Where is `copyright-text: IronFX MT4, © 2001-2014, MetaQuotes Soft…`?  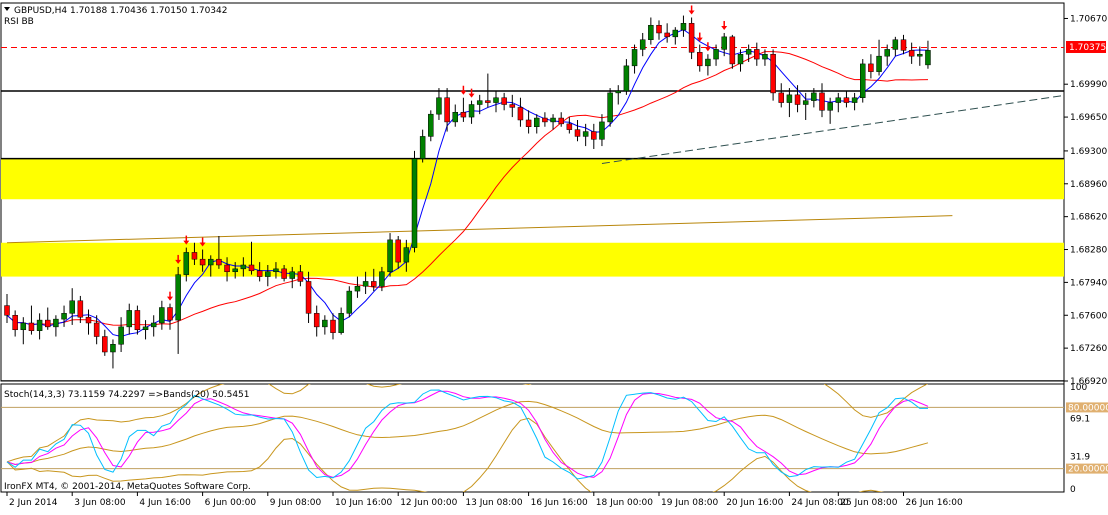 copyright-text: IronFX MT4, © 2001-2014, MetaQuotes Soft… is located at coordinates (127, 487).